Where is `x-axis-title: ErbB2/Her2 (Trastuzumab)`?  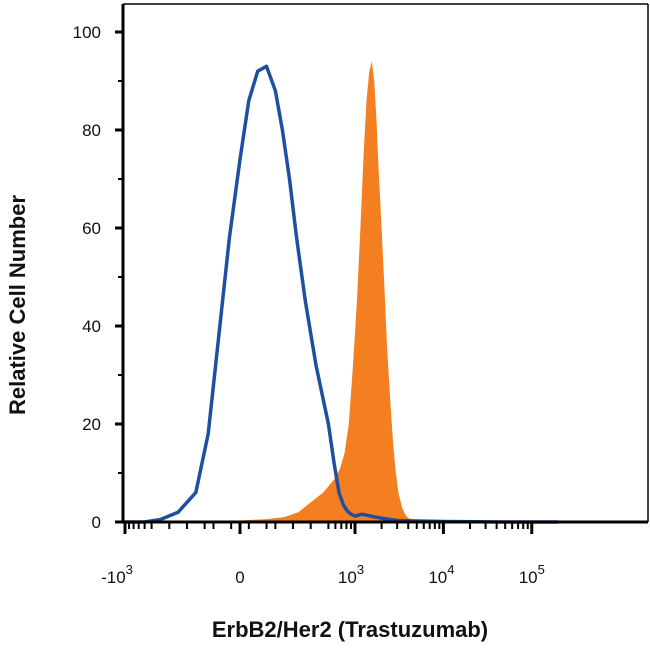
x-axis-title: ErbB2/Her2 (Trastuzumab) is located at coordinates (350, 629).